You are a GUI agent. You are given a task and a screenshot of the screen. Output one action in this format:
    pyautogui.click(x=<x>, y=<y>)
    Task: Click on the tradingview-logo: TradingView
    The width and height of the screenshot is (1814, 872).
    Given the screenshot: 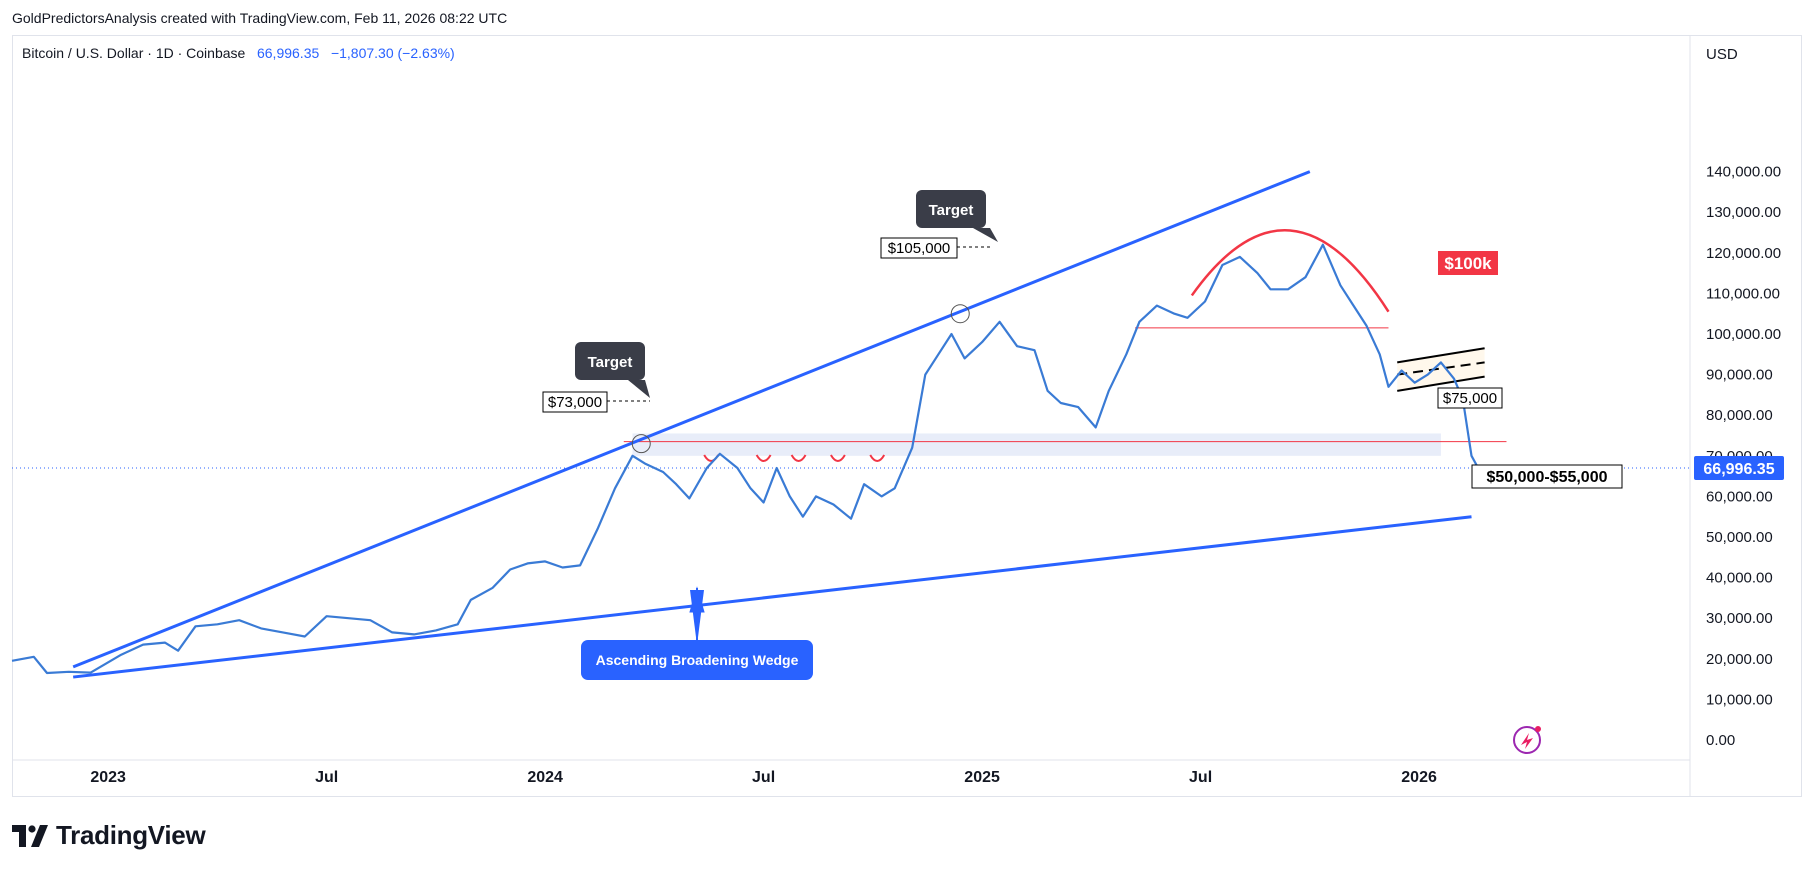 What is the action you would take?
    pyautogui.click(x=109, y=835)
    